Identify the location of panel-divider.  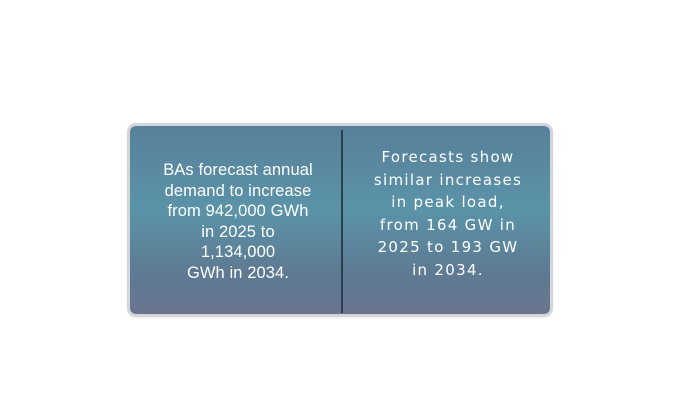
(342, 221).